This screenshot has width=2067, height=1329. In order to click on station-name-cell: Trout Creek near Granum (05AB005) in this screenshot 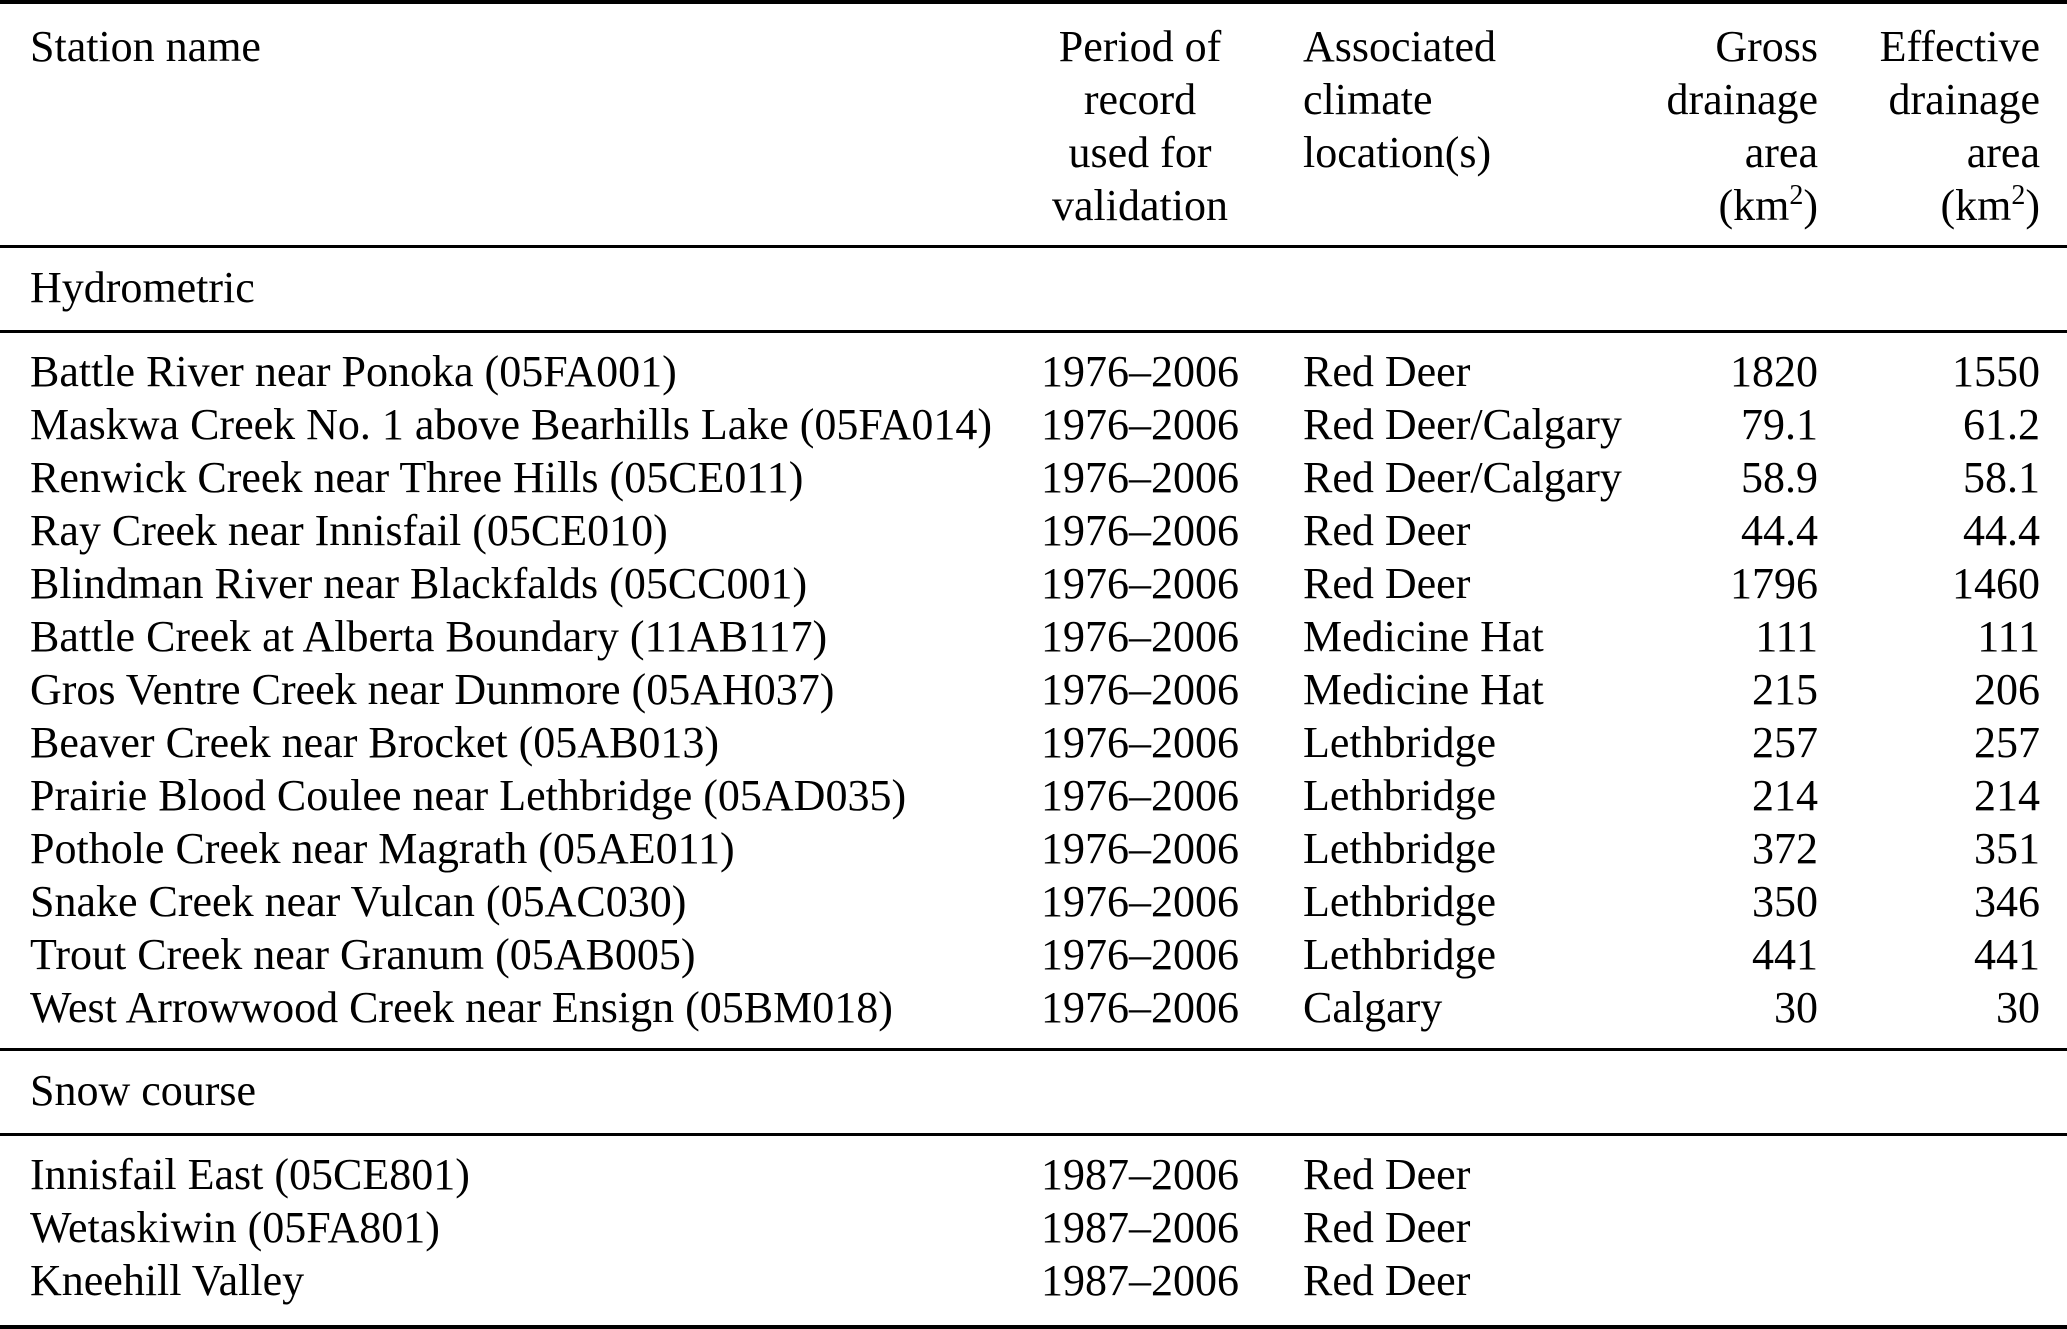, I will do `click(363, 954)`.